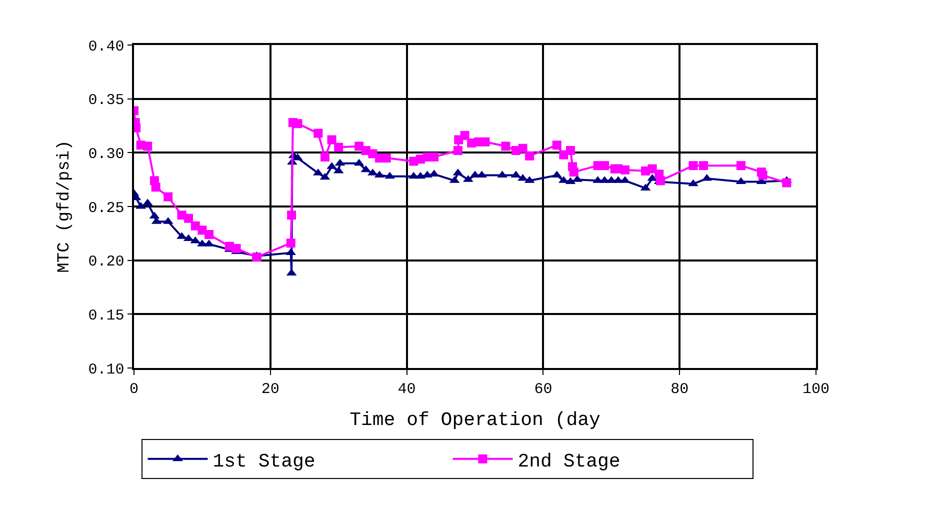 The height and width of the screenshot is (529, 943). Describe the element at coordinates (475, 420) in the screenshot. I see `x-axis-title: Time of Operation (day` at that location.